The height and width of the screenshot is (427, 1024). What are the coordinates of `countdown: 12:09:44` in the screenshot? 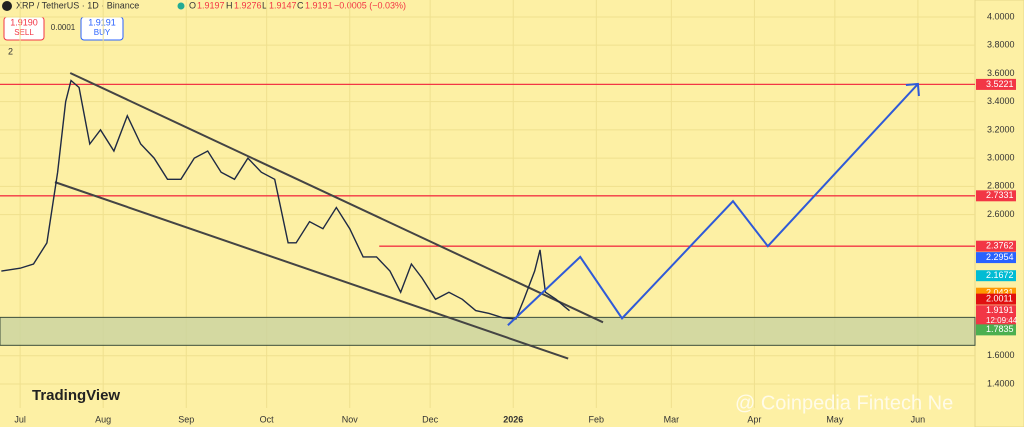 It's located at (1002, 320).